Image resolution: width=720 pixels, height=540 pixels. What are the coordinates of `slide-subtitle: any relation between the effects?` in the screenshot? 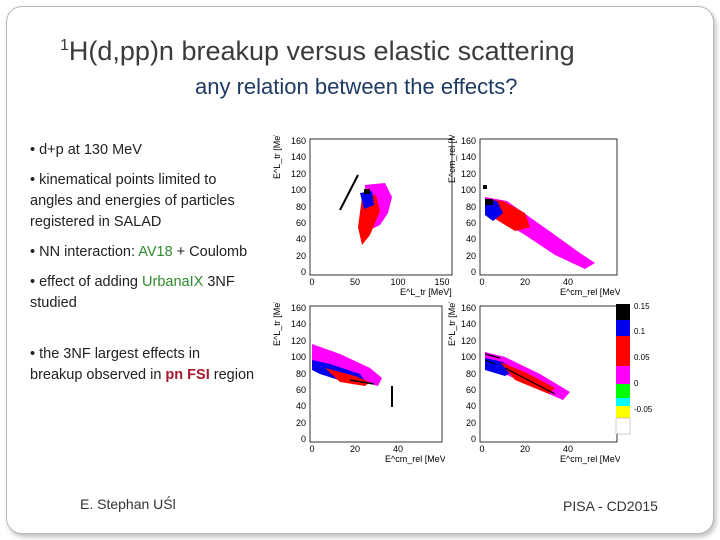 It's located at (356, 86).